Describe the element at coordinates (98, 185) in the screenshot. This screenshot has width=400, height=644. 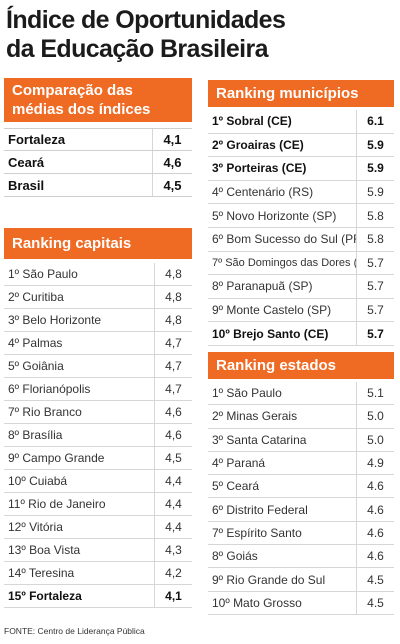
I see `table-row: Brasil 4,5` at that location.